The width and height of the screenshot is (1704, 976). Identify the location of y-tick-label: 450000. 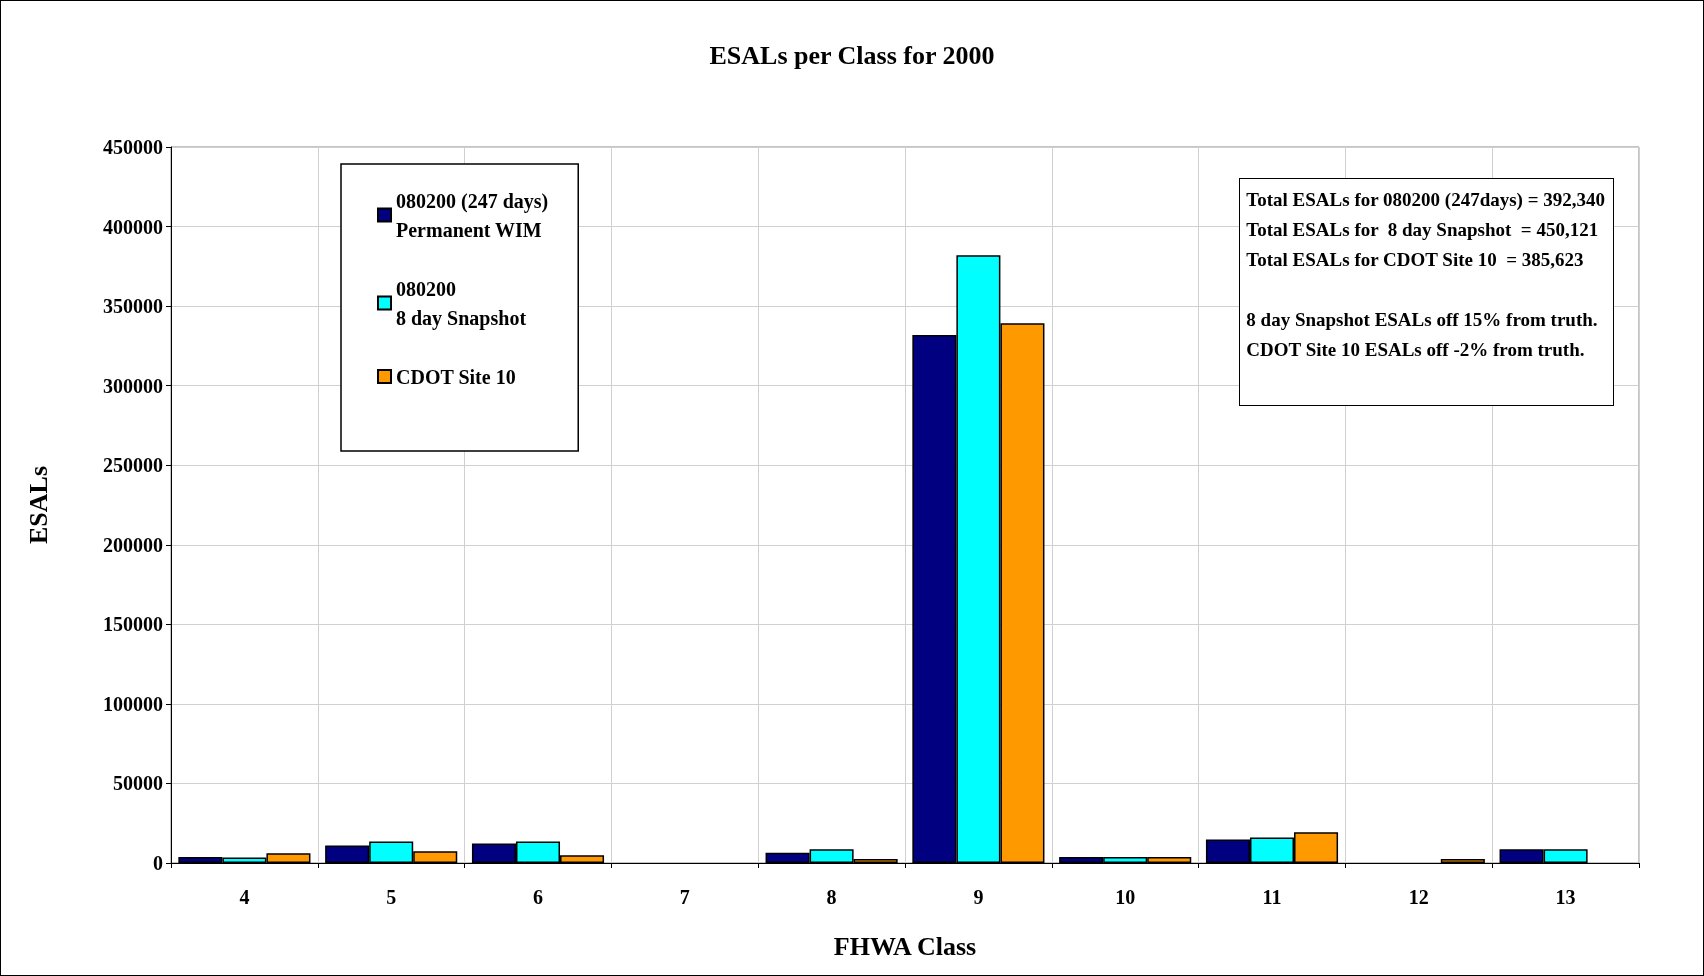
(133, 147).